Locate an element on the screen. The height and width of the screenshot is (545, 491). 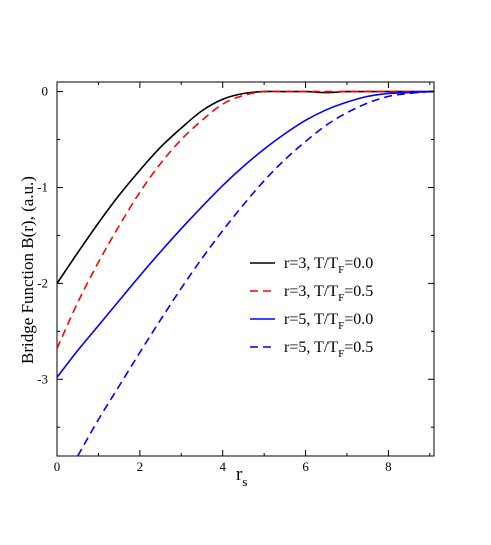
x-axis-title-subscript: s is located at coordinates (244, 481).